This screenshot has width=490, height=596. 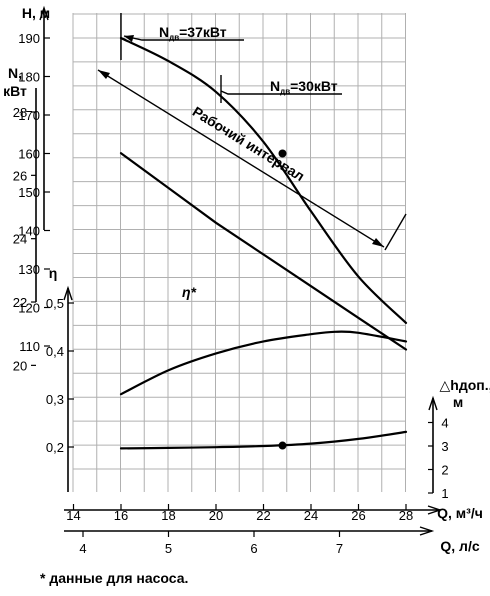 I want to click on n-axis-title-line2: кВт, so click(x=15, y=91).